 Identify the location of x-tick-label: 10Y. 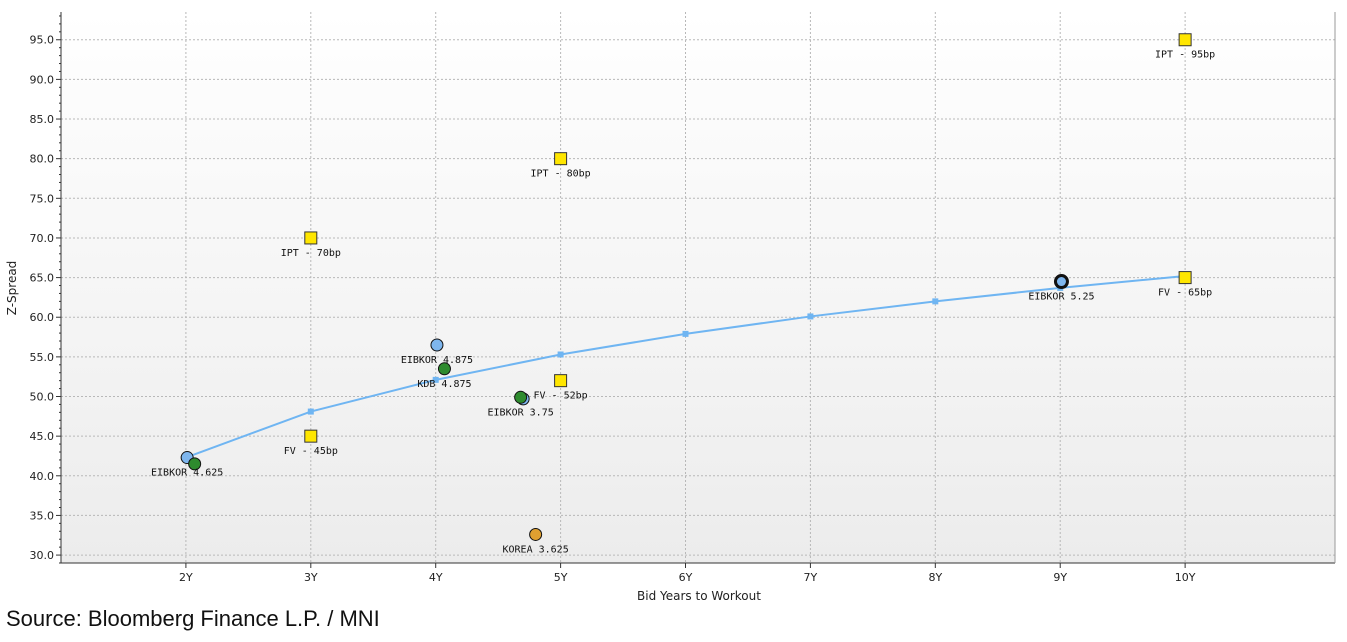
(1185, 577).